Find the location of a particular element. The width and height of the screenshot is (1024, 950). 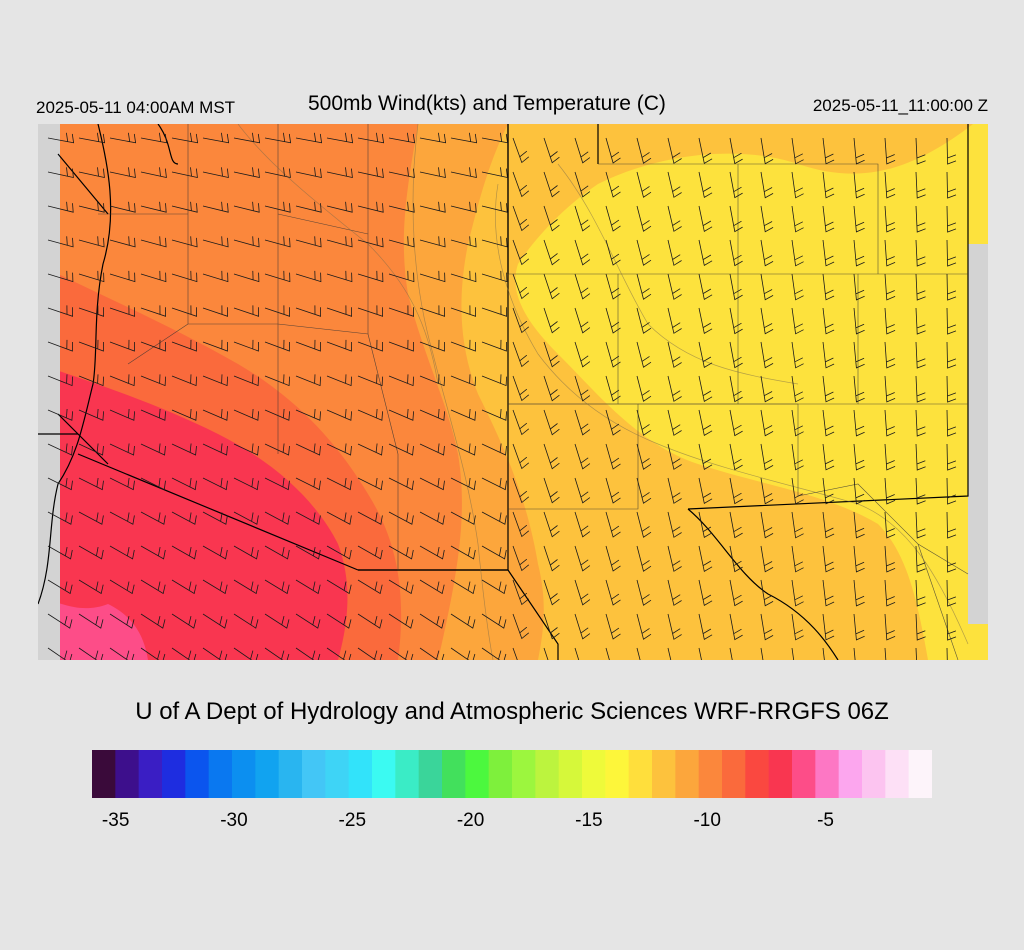

boundary-rio-grande is located at coordinates (763, 584).